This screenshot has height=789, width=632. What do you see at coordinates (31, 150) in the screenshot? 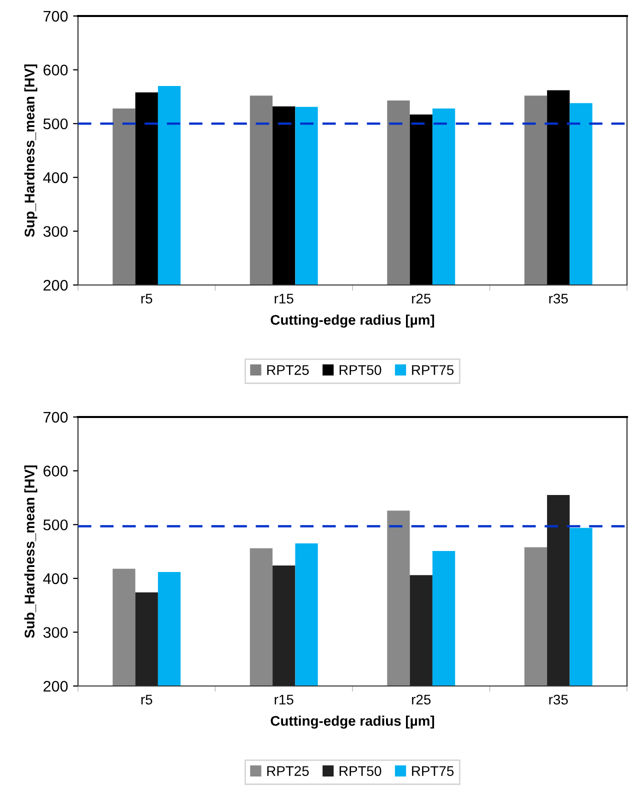
I see `y-axis-title: Sup_Hardness_mean [HV]` at bounding box center [31, 150].